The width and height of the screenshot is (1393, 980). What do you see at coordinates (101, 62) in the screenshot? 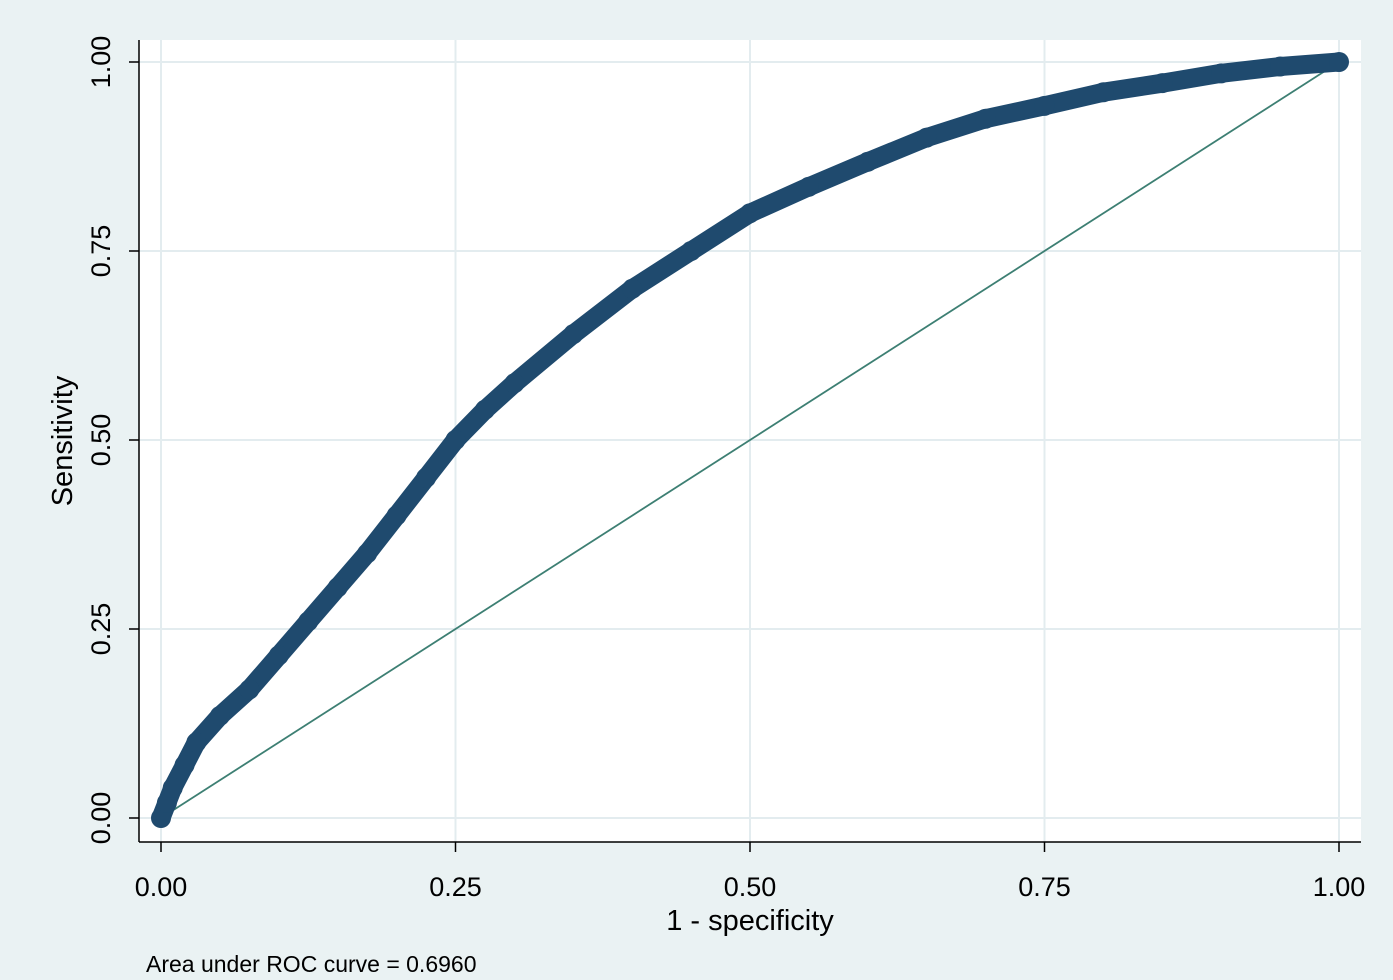
I see `y-tick-label: 1.00` at bounding box center [101, 62].